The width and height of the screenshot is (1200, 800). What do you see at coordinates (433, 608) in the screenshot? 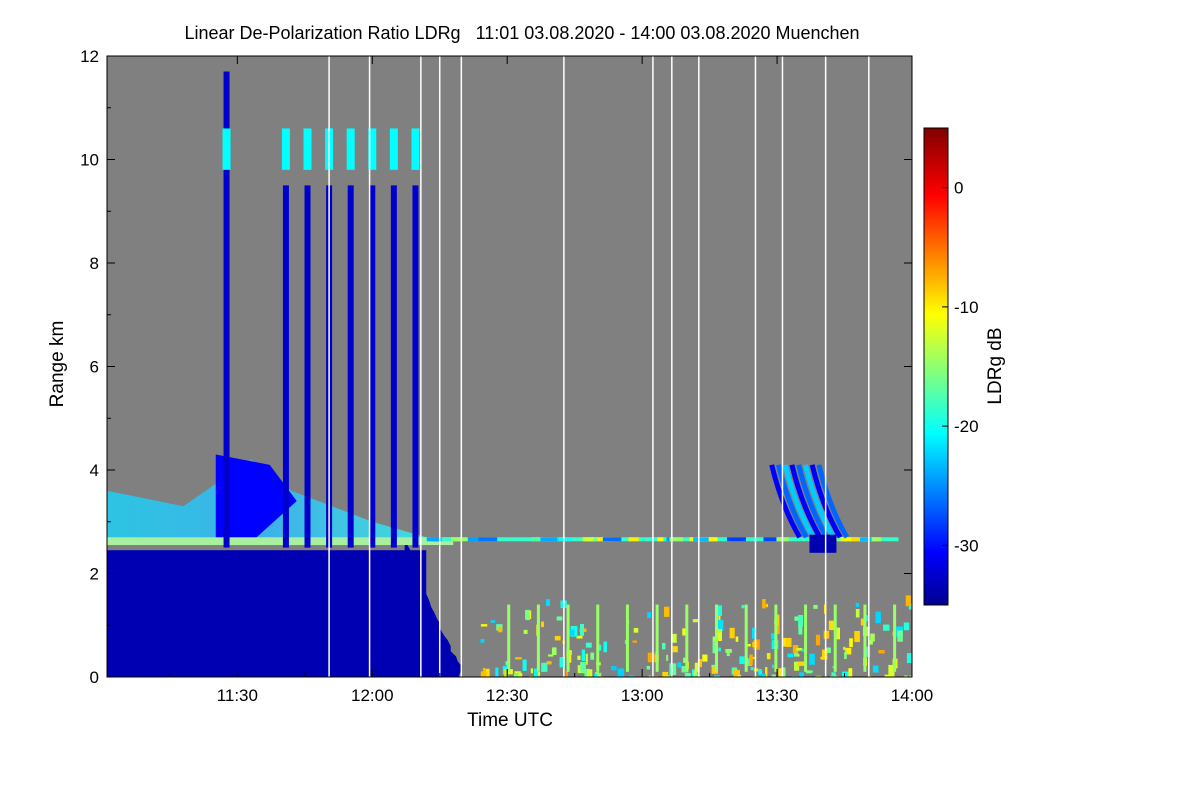
I see `boundary-layer-edge` at bounding box center [433, 608].